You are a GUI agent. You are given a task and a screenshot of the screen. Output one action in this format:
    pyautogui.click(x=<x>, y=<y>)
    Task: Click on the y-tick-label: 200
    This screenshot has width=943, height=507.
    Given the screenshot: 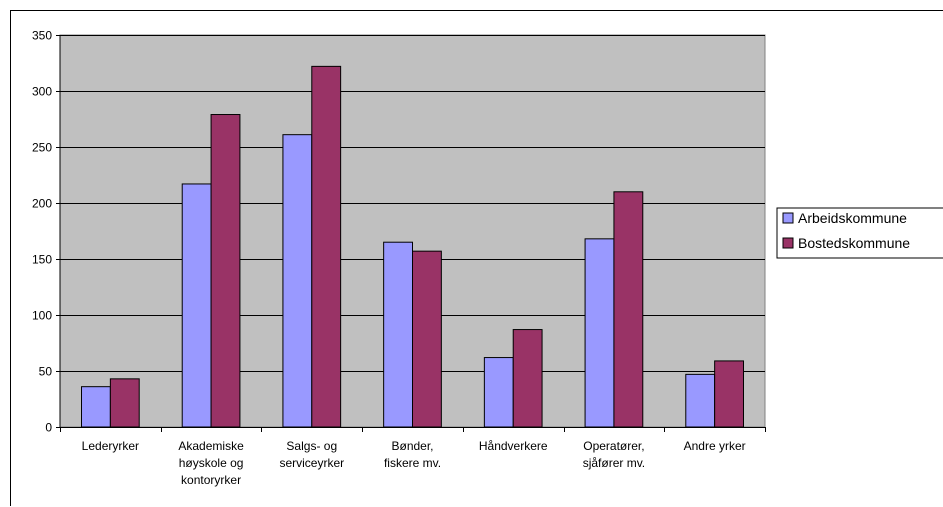 What is the action you would take?
    pyautogui.click(x=42, y=204)
    